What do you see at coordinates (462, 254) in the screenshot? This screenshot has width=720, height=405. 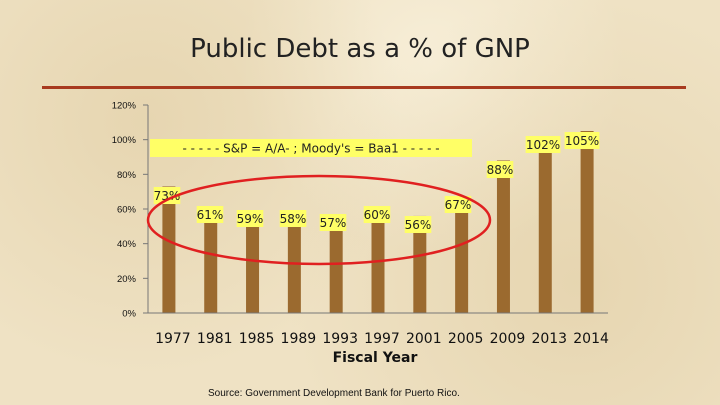 I see `bar-2005` at bounding box center [462, 254].